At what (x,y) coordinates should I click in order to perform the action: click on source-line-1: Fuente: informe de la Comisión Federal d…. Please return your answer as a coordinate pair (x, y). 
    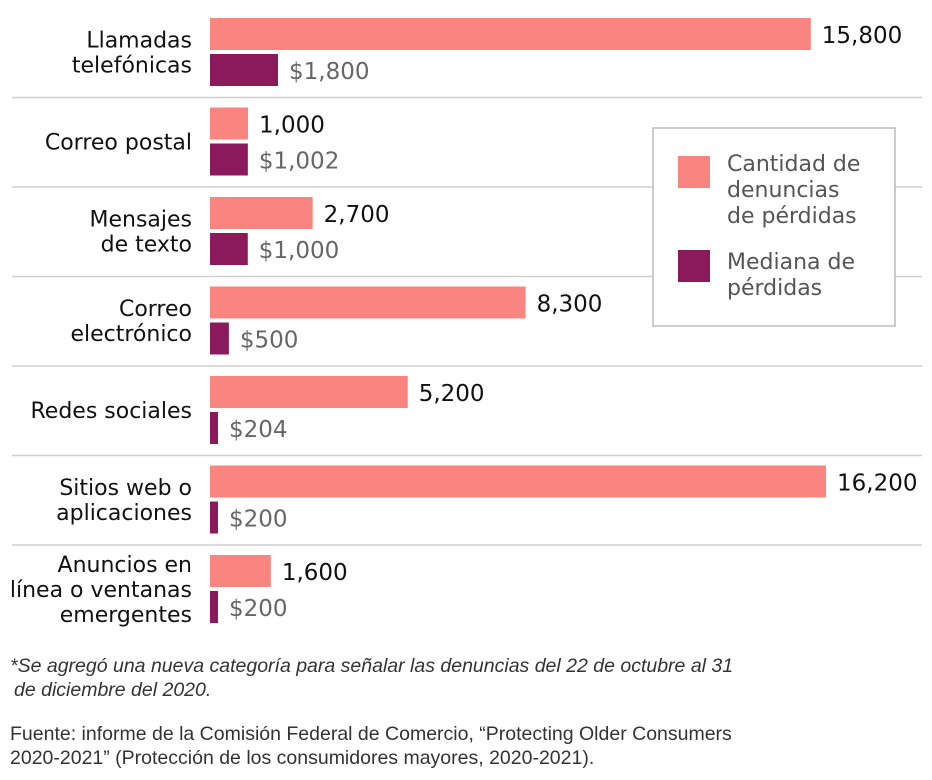
    Looking at the image, I should click on (371, 734).